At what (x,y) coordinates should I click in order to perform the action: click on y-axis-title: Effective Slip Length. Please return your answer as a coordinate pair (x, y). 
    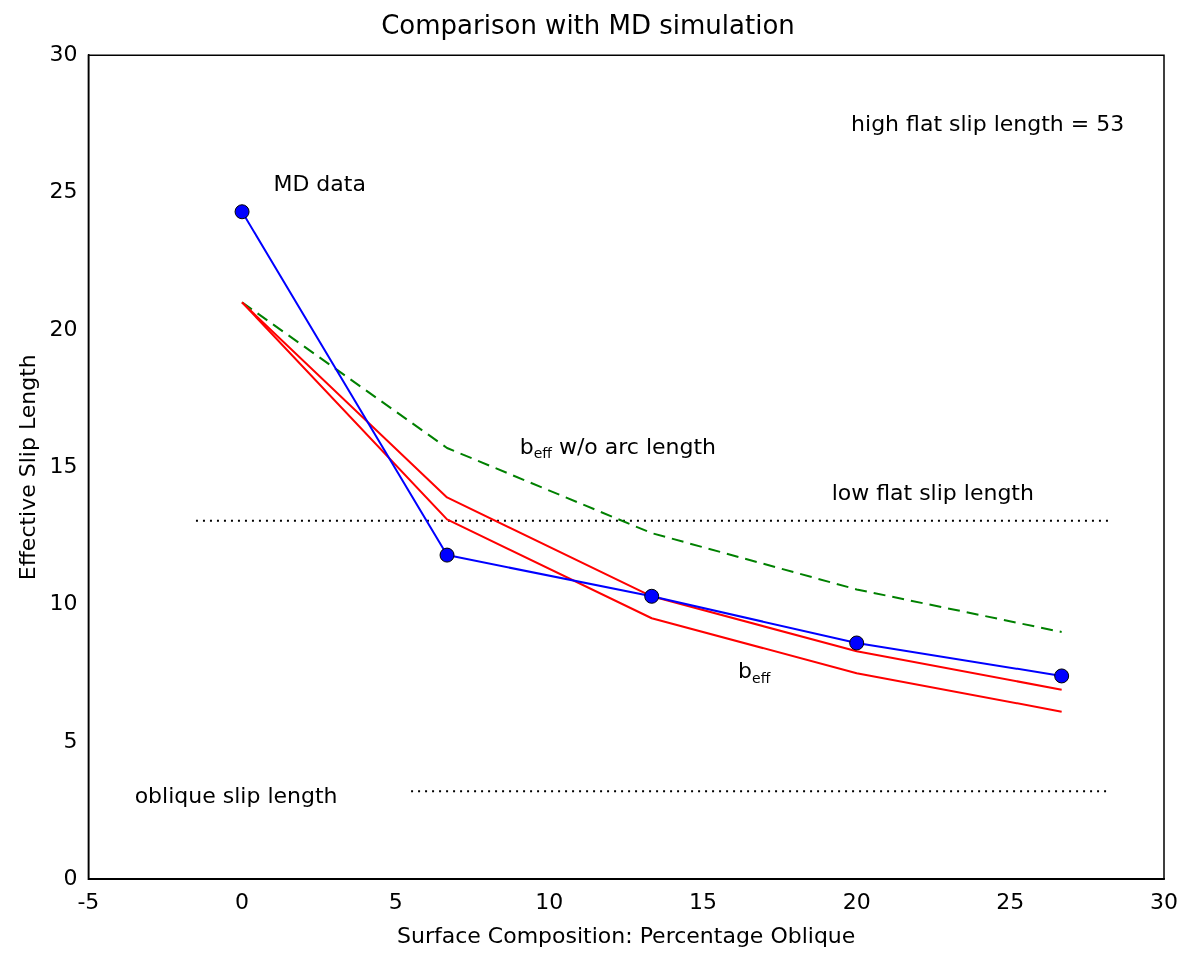
    Looking at the image, I should click on (27, 467).